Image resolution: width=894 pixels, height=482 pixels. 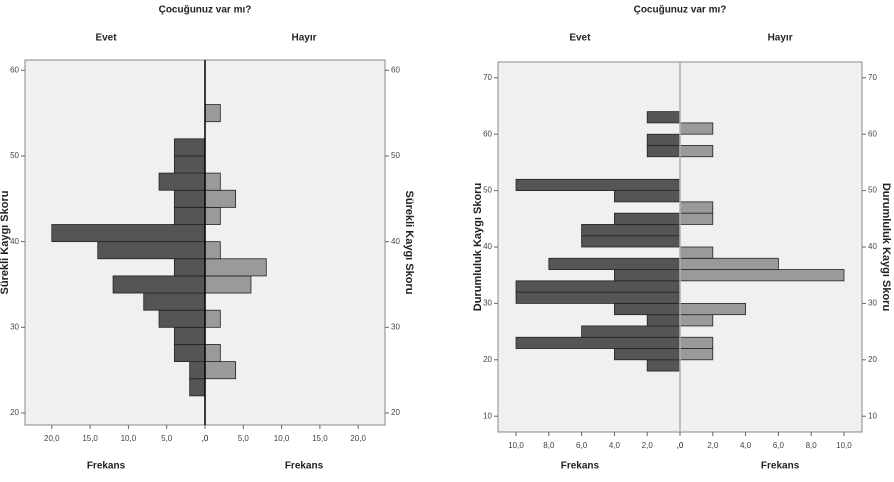 I want to click on x-tick-label: 20,0, so click(x=358, y=438).